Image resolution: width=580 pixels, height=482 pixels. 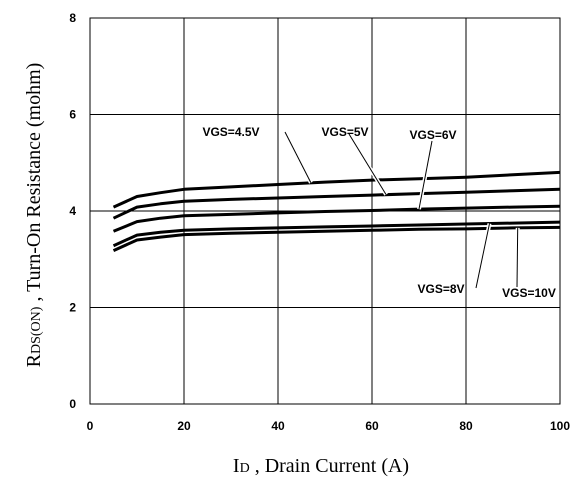 I want to click on series-leader-lines, so click(x=401, y=210).